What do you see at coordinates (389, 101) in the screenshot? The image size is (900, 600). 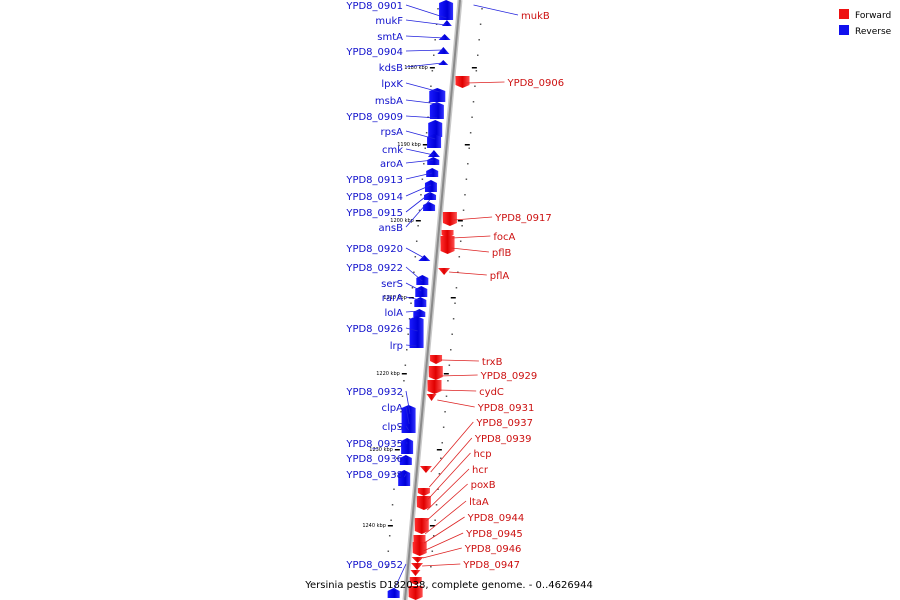 I see `gene-label-msba: msbA` at bounding box center [389, 101].